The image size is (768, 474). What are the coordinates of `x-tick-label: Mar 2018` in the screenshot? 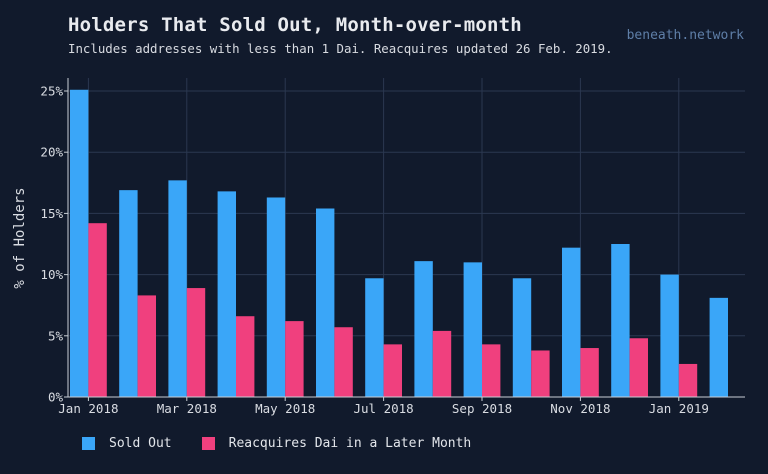 It's located at (187, 408).